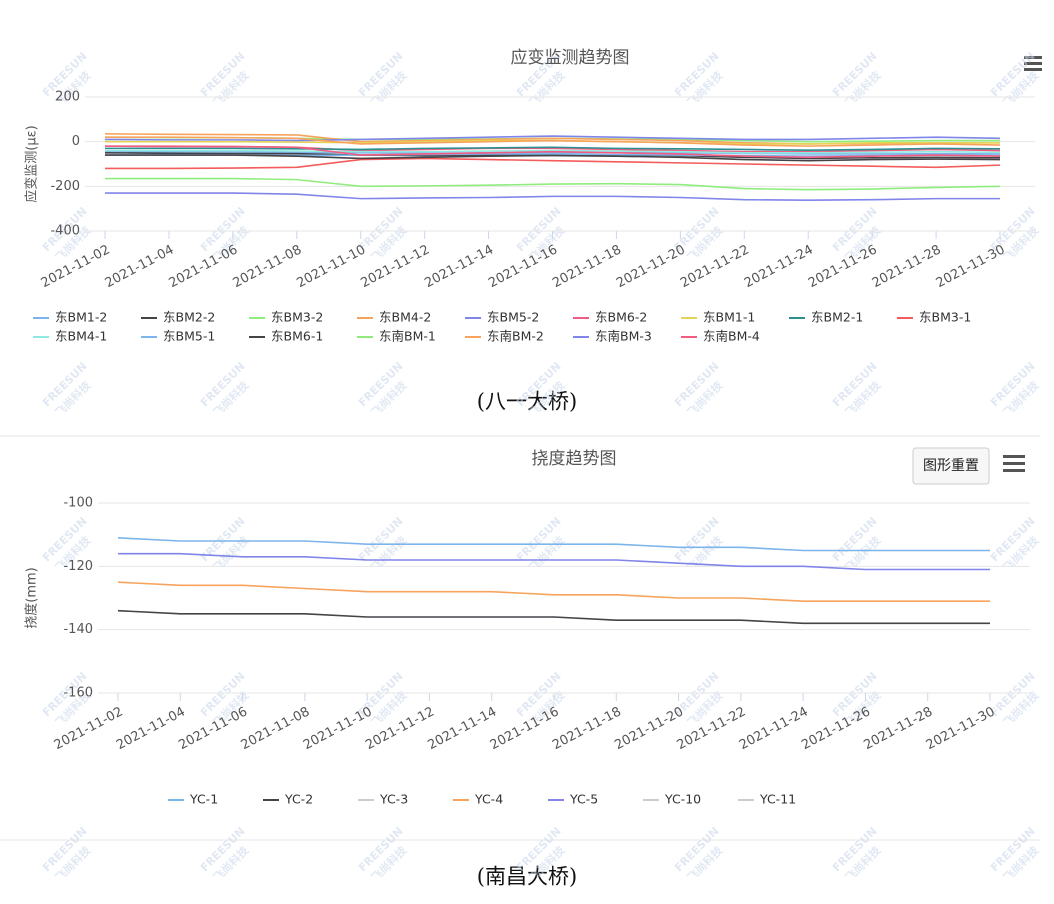 The width and height of the screenshot is (1054, 904). I want to click on caption: (八一大桥), so click(527, 402).